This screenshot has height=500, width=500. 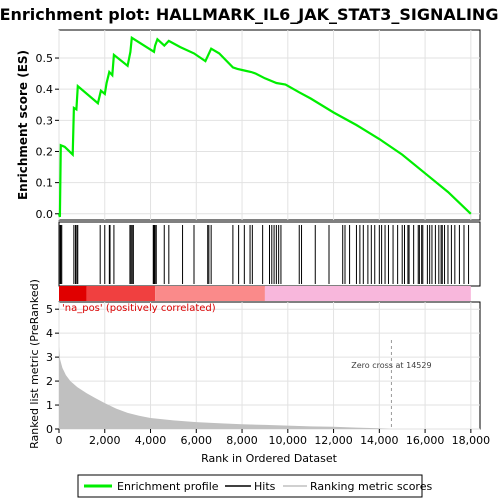 I want to click on x-tick-label: 18,000, so click(x=471, y=440).